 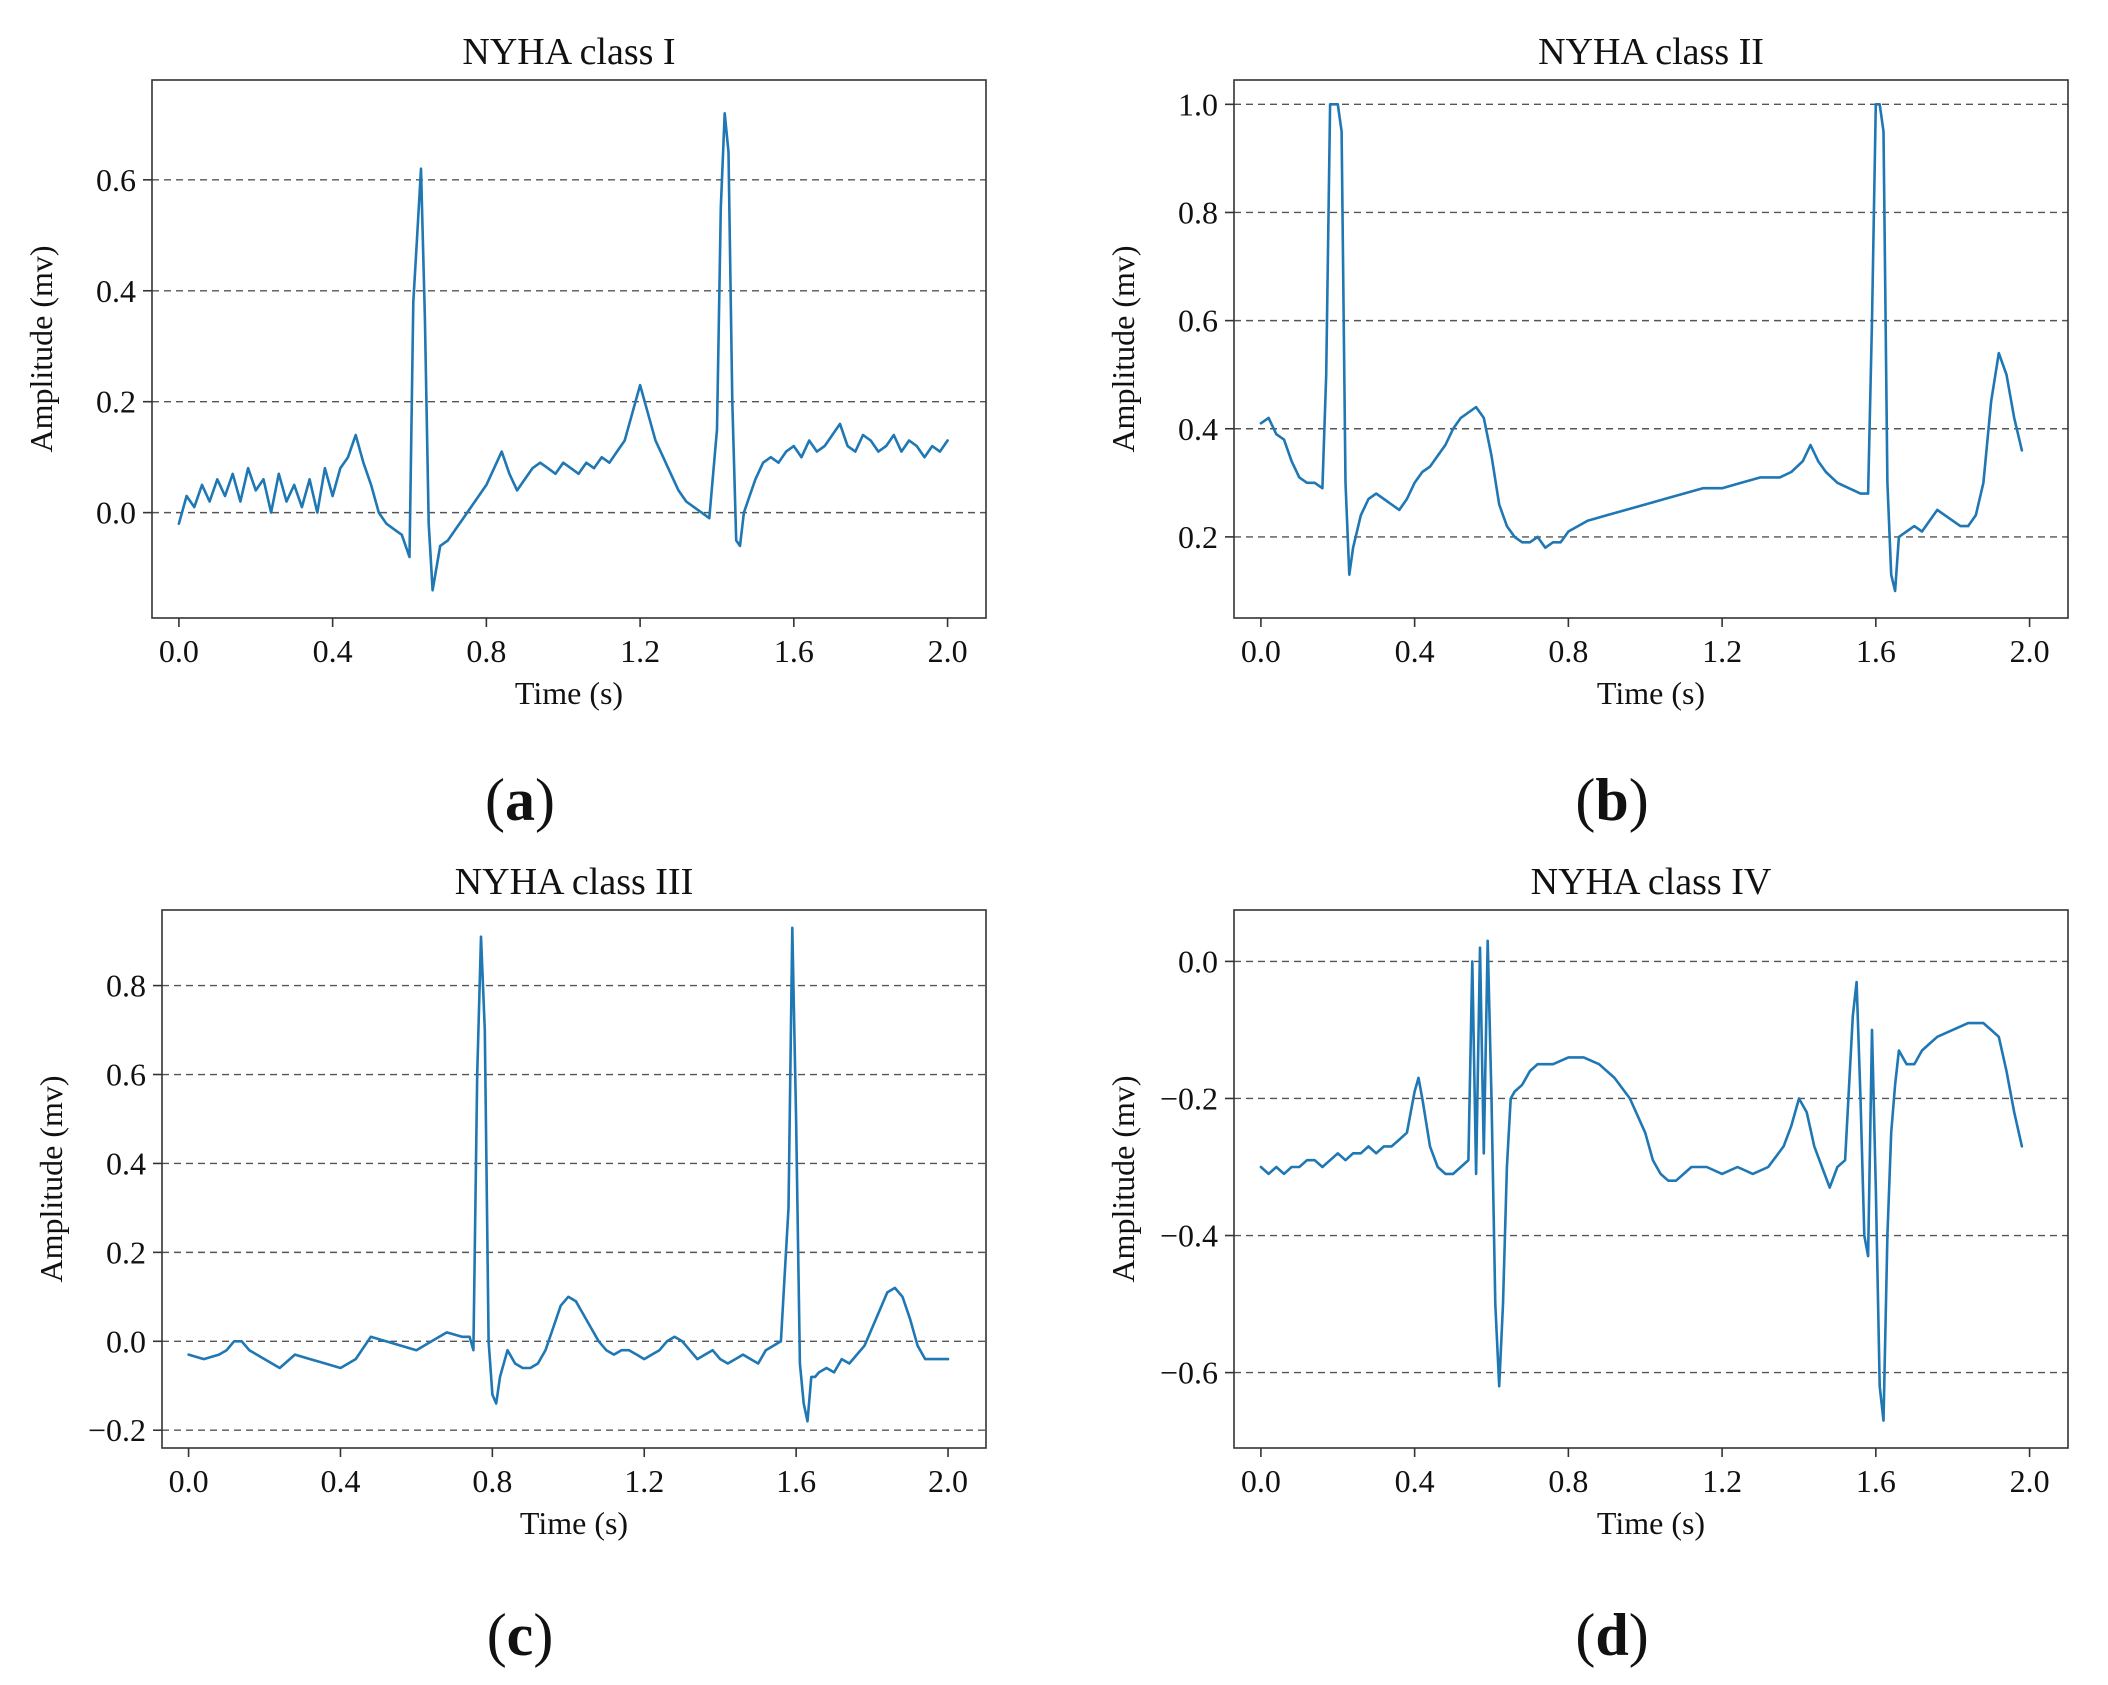 I want to click on y-tick-label: −0.4, so click(x=1189, y=1236).